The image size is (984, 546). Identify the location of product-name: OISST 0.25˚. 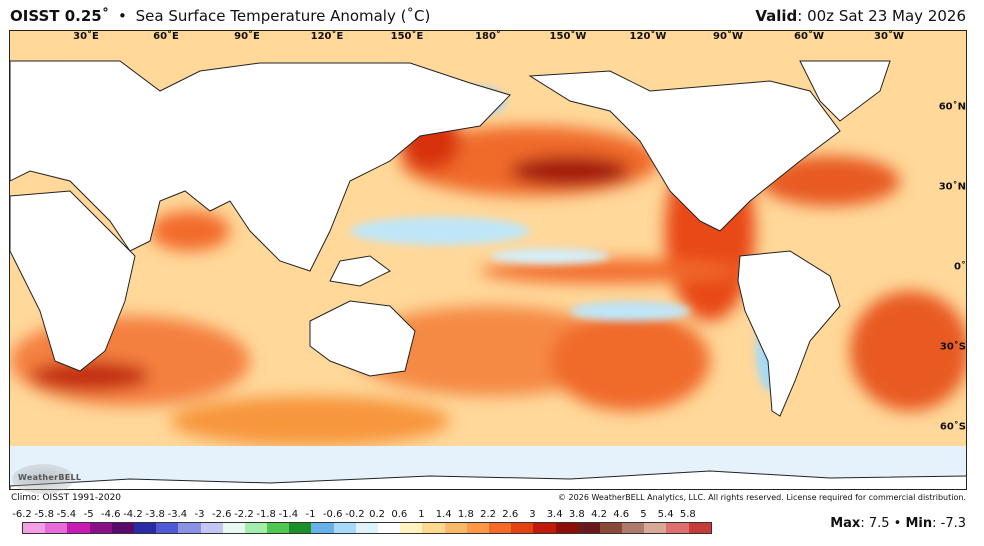
(60, 16).